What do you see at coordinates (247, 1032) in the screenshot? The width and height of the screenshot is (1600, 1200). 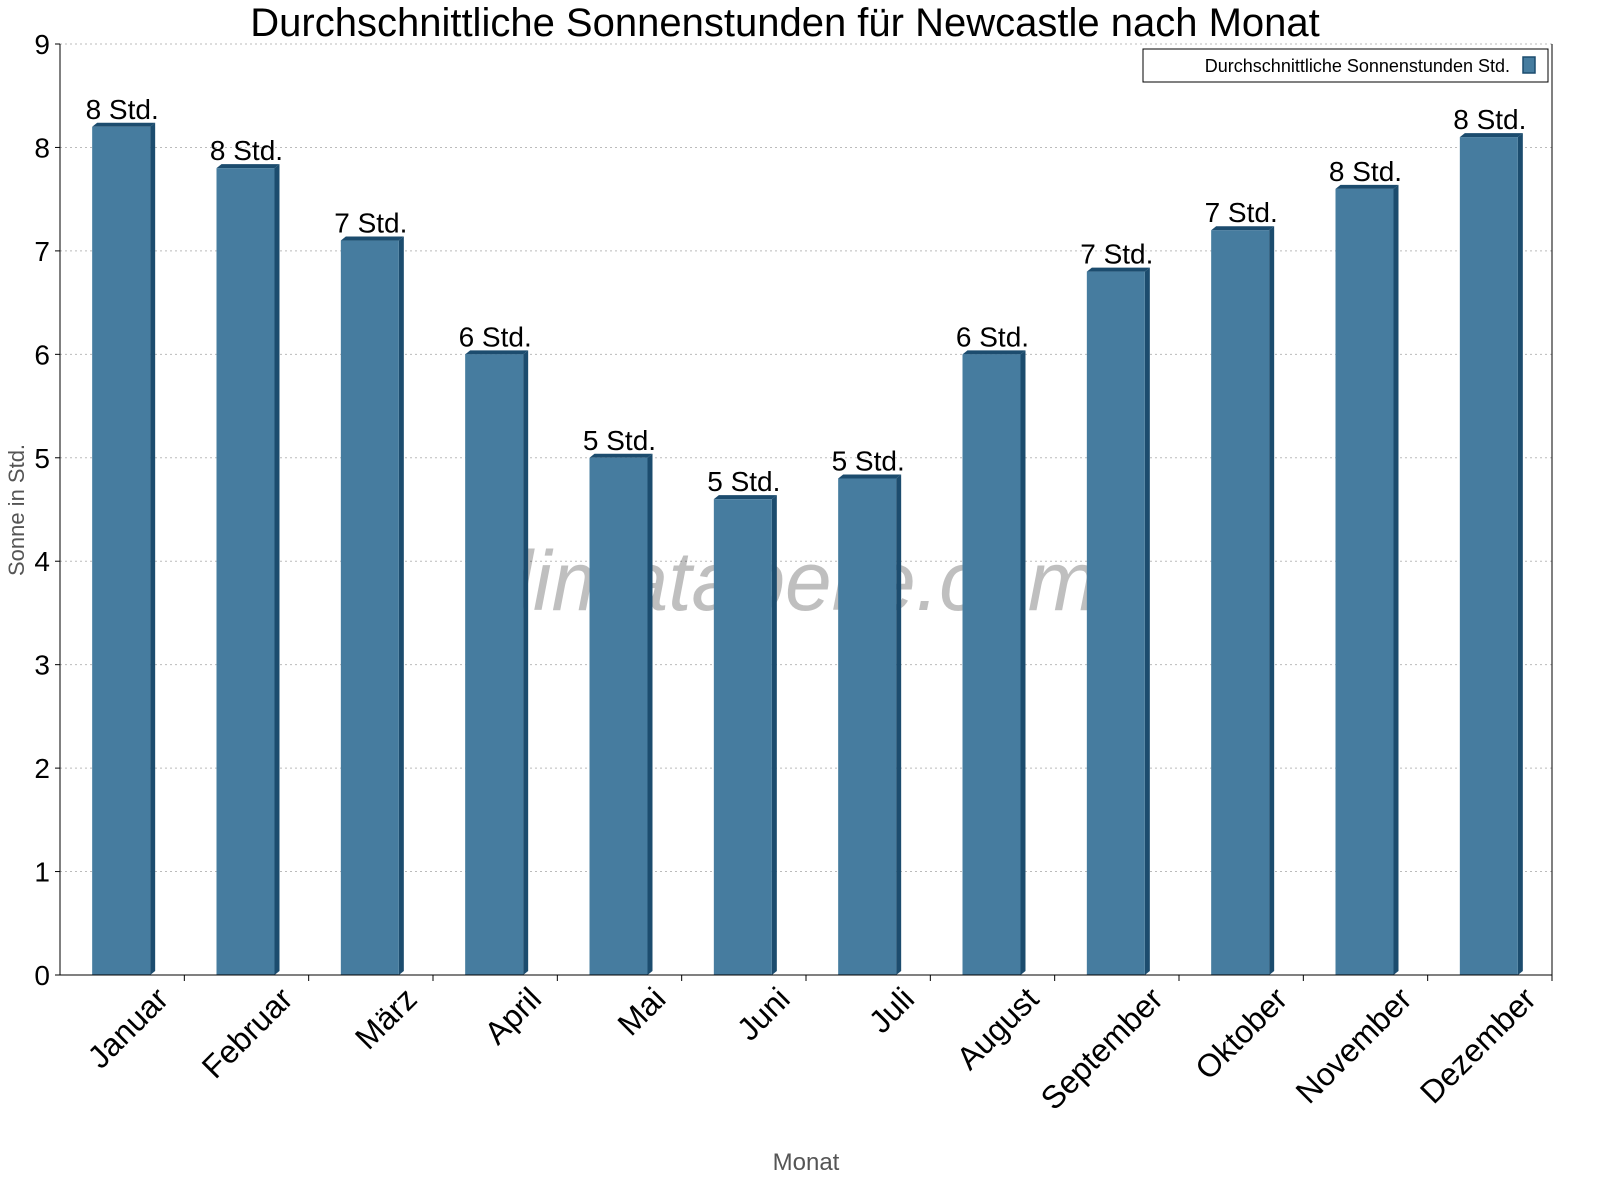 I see `x-tick-label: Februar` at bounding box center [247, 1032].